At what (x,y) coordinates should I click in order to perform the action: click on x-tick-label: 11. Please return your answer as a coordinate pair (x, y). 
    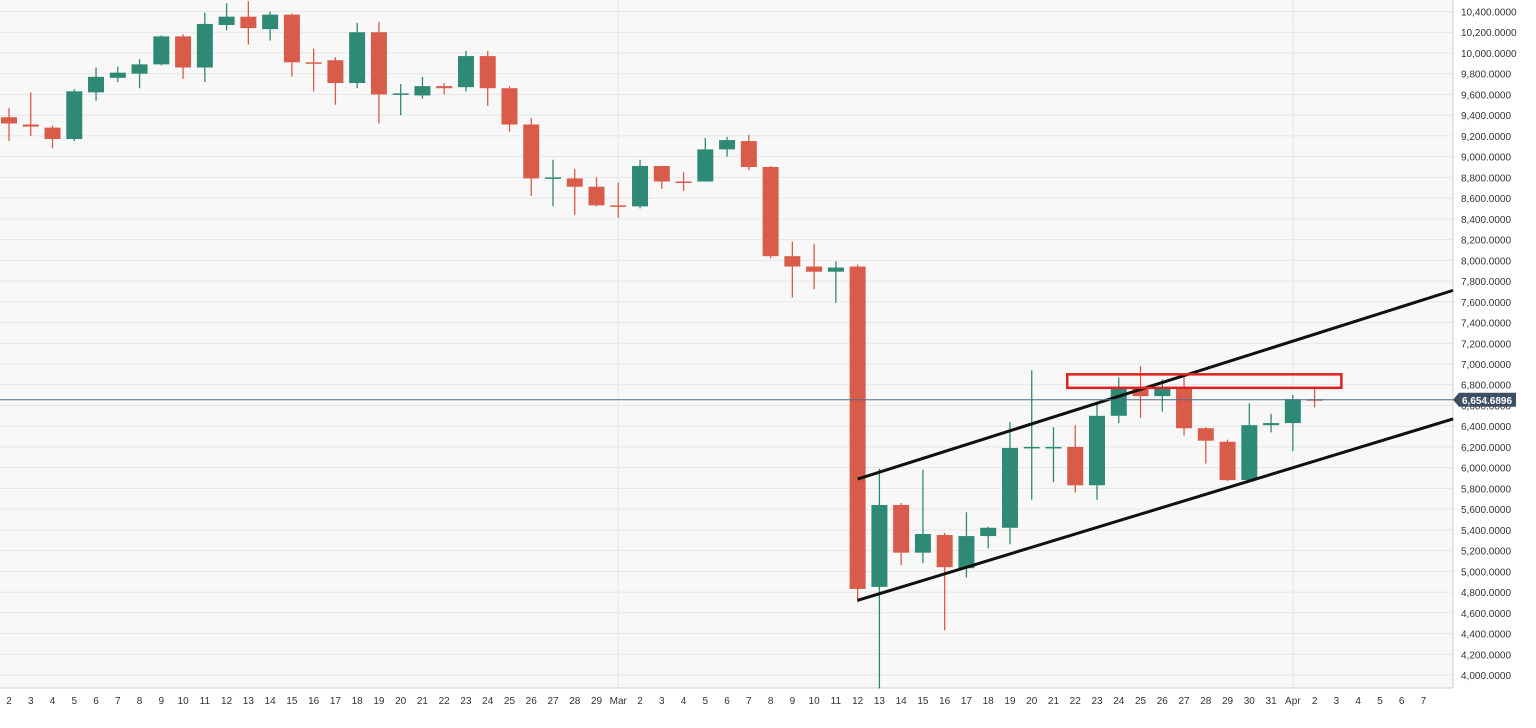
    Looking at the image, I should click on (205, 701).